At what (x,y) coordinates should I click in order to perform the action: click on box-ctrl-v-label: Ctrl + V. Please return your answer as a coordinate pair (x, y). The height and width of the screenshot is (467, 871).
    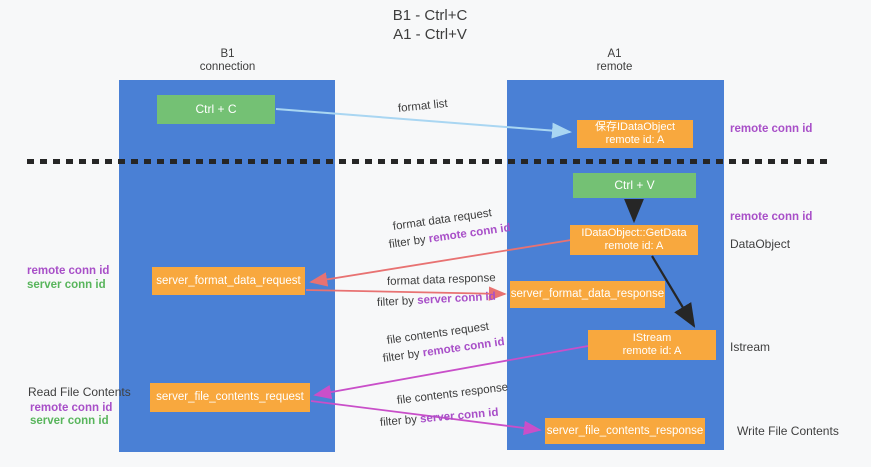
    Looking at the image, I should click on (634, 185).